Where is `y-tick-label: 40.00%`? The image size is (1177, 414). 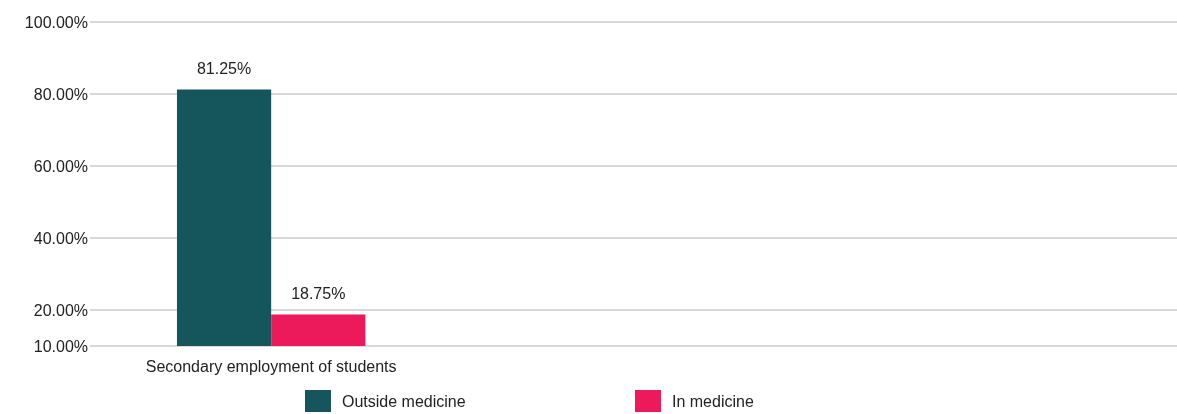 y-tick-label: 40.00% is located at coordinates (60, 238).